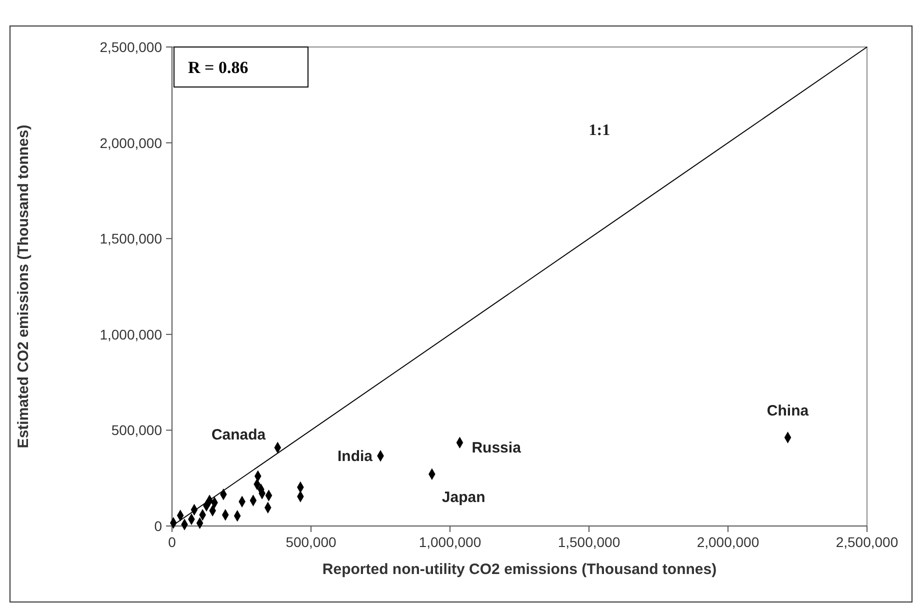 The height and width of the screenshot is (612, 922). What do you see at coordinates (238, 435) in the screenshot?
I see `annotation: Canada` at bounding box center [238, 435].